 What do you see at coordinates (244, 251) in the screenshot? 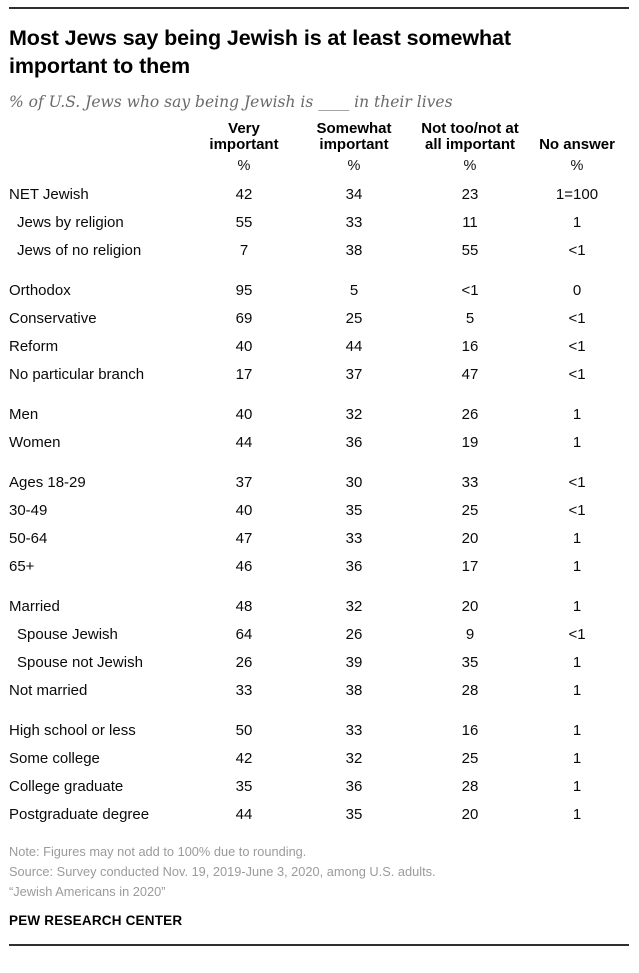
I see `cell-value: 7` at bounding box center [244, 251].